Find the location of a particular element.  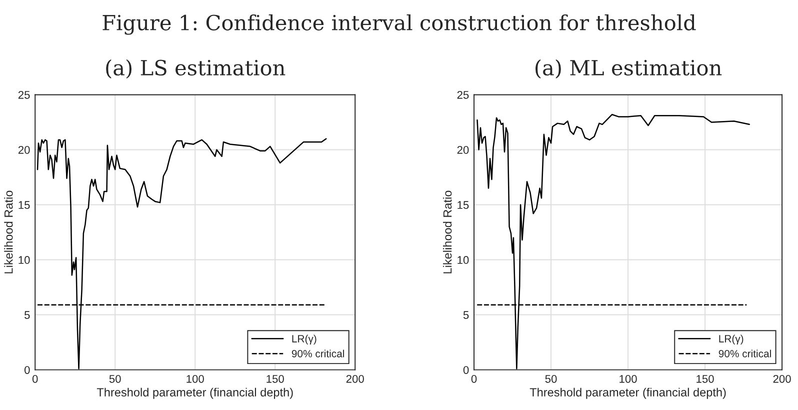

chart-title: (a) LS estimation is located at coordinates (196, 69).